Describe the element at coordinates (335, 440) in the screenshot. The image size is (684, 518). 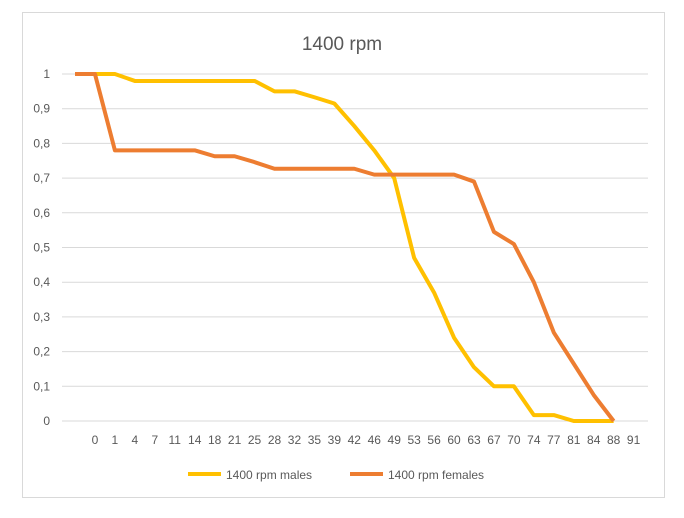
I see `x-tick-label: 39` at that location.